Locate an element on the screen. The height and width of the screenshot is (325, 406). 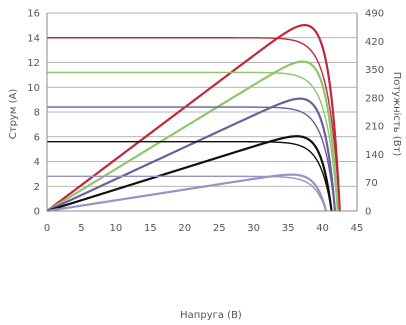
y2-tick-label: 490 is located at coordinates (374, 14).